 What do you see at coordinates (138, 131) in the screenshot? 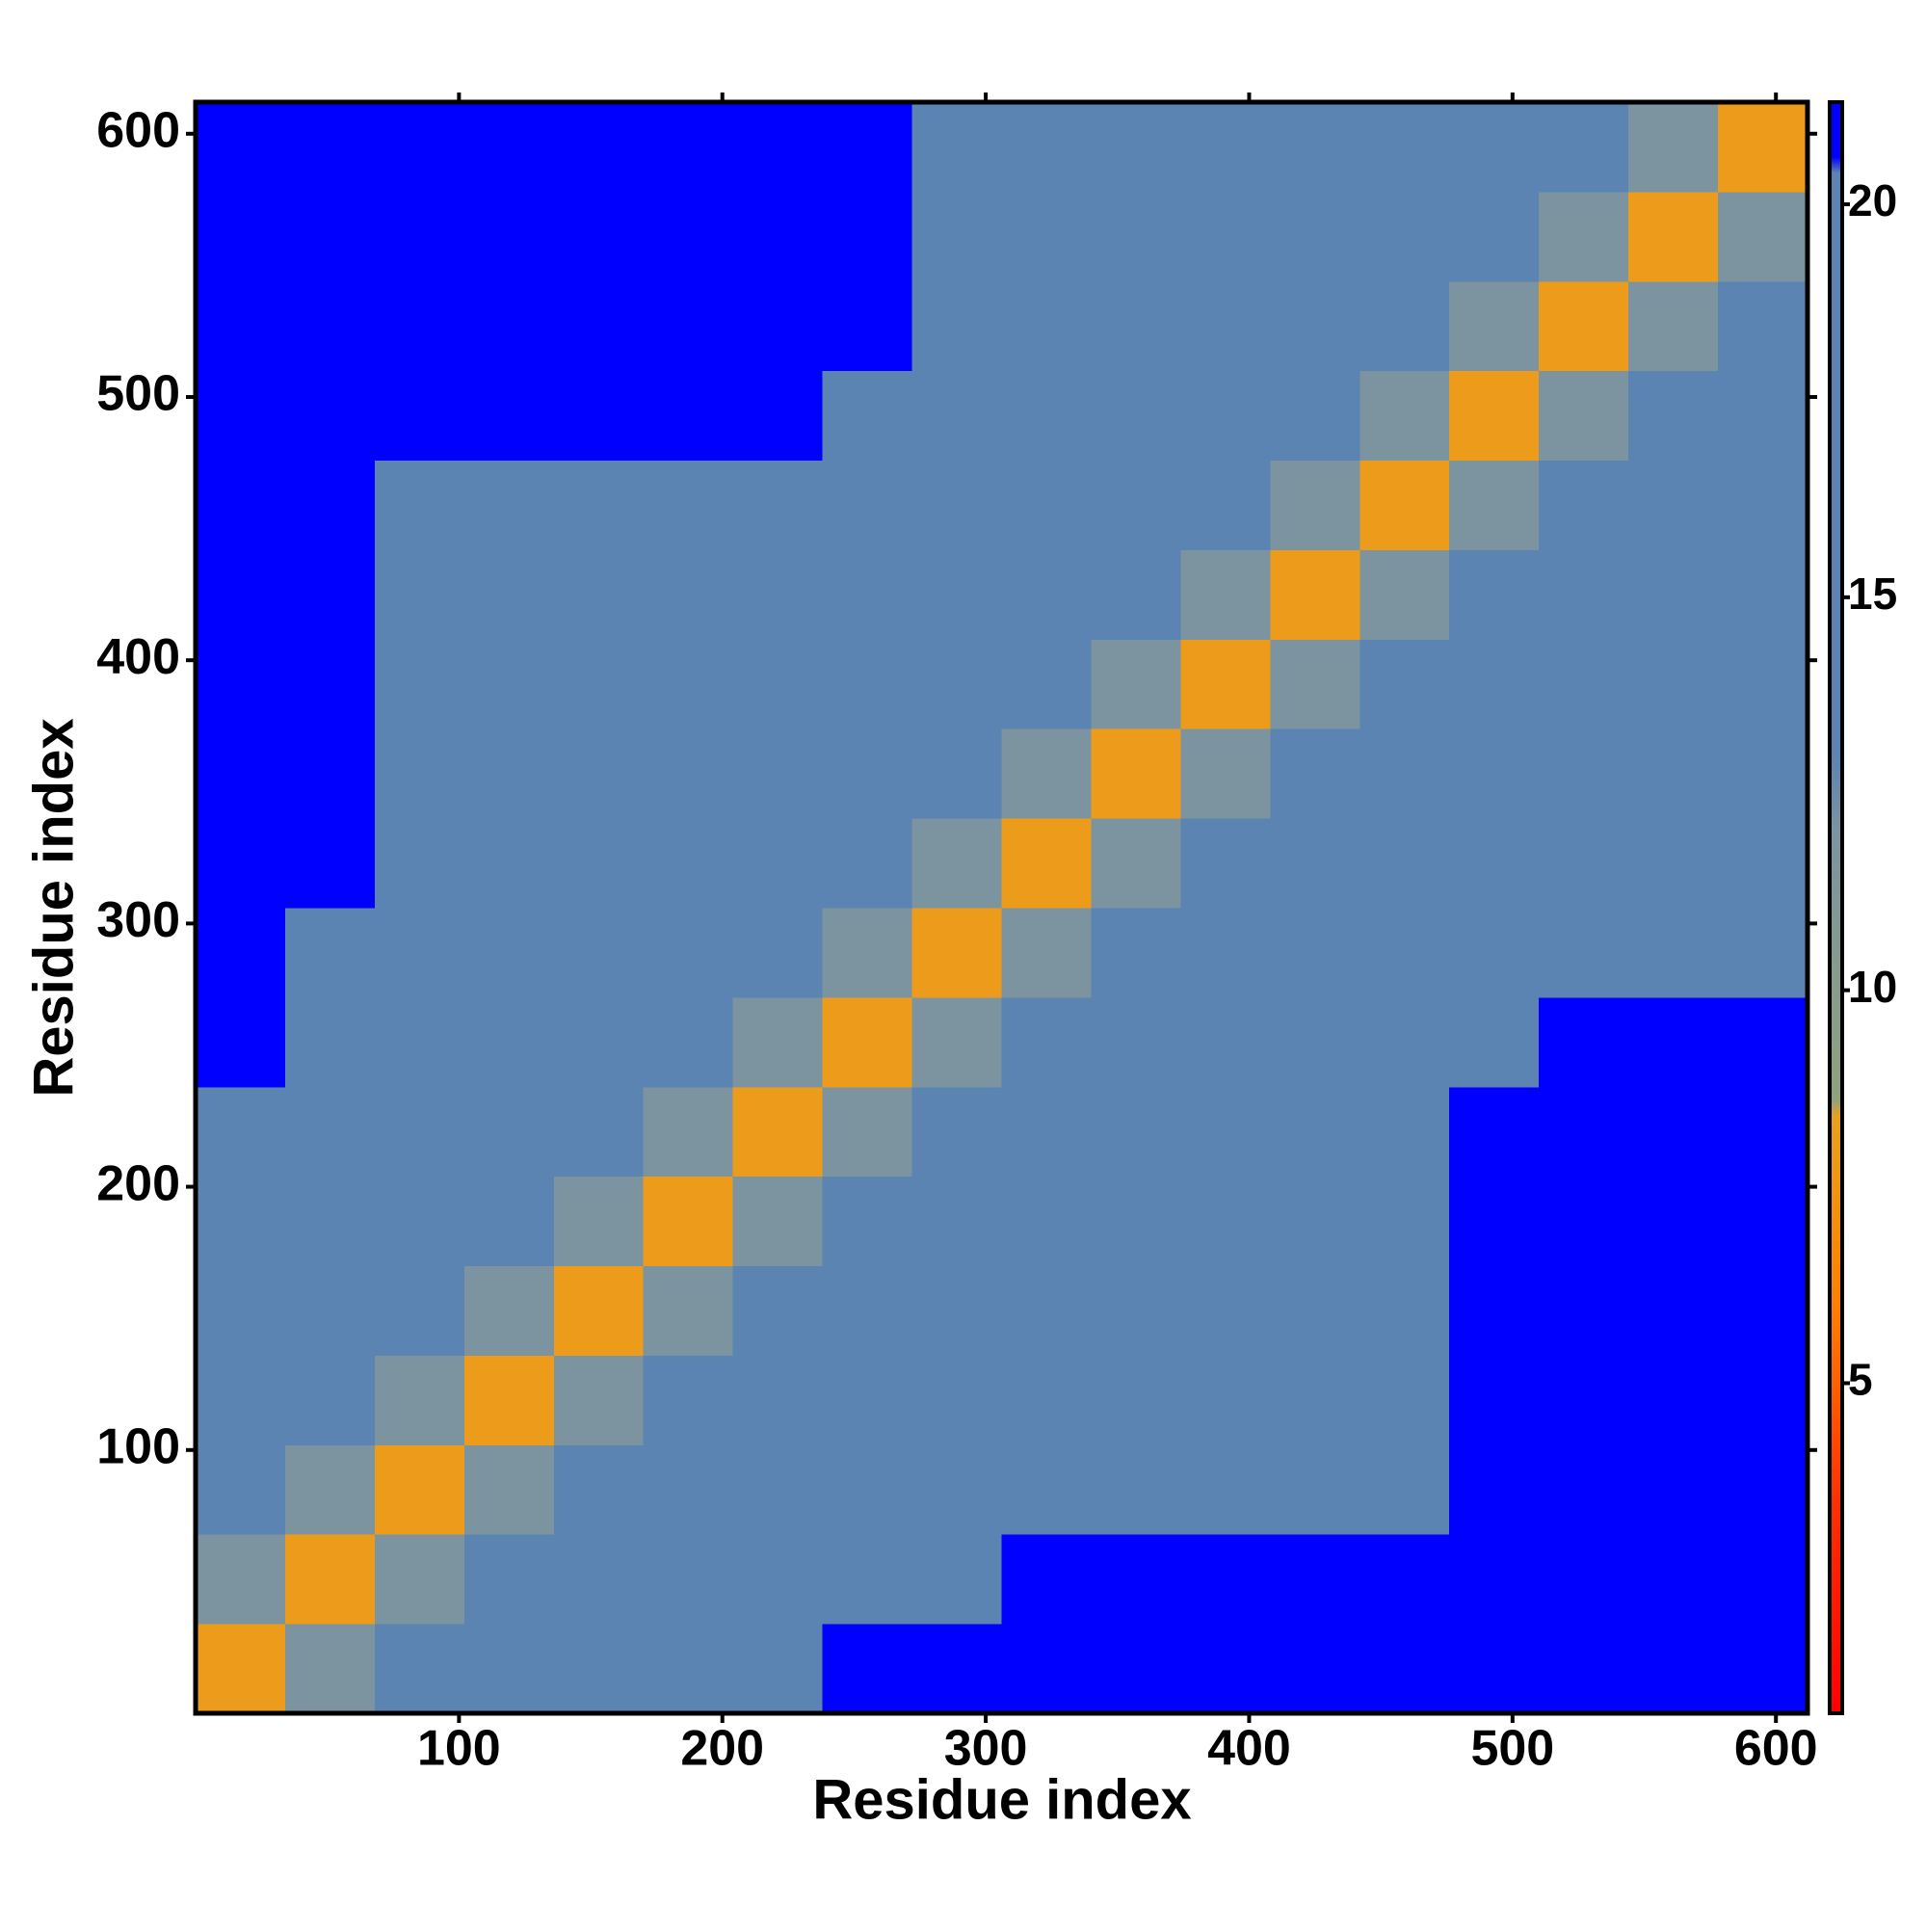
I see `y-tick-label: 600` at bounding box center [138, 131].